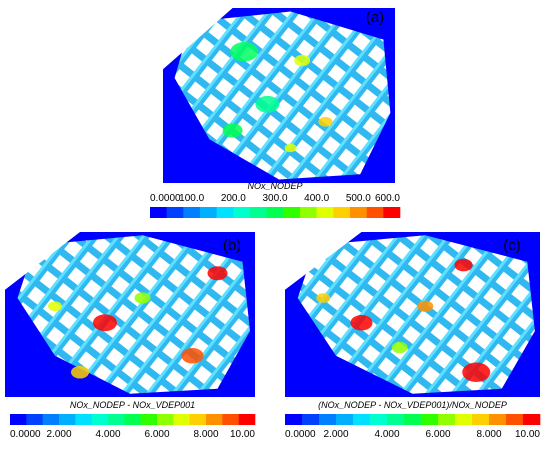  Describe the element at coordinates (316, 198) in the screenshot. I see `colorbar-tick-label: 400.0` at that location.